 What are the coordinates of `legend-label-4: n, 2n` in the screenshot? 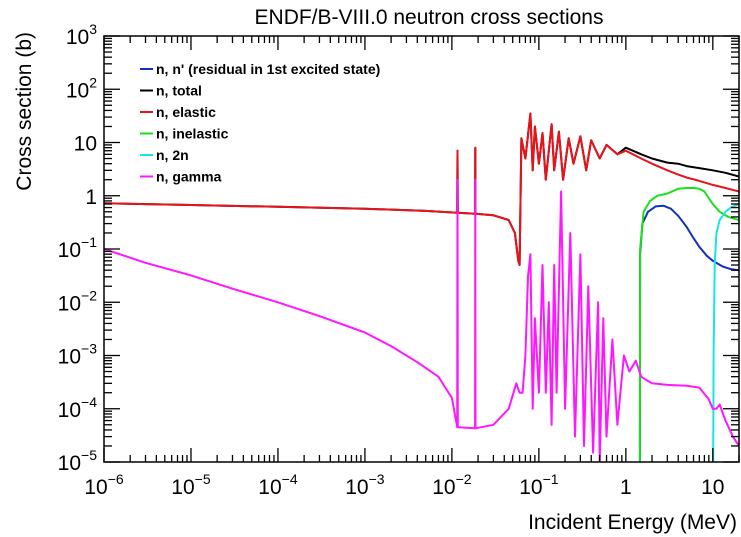 It's located at (172, 155).